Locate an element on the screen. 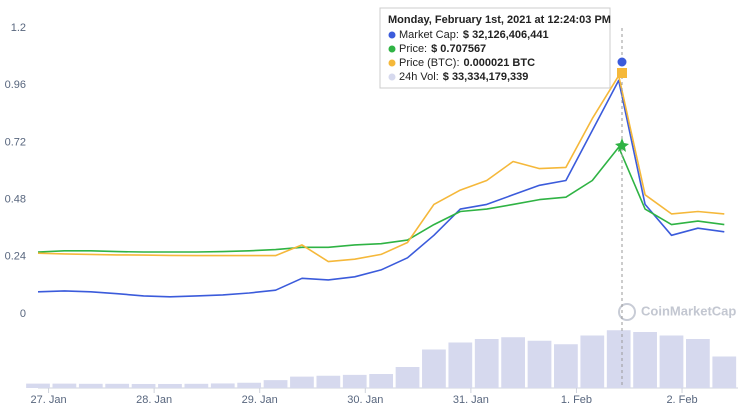 This screenshot has width=750, height=411. x-tick-label: 27. Jan is located at coordinates (49, 400).